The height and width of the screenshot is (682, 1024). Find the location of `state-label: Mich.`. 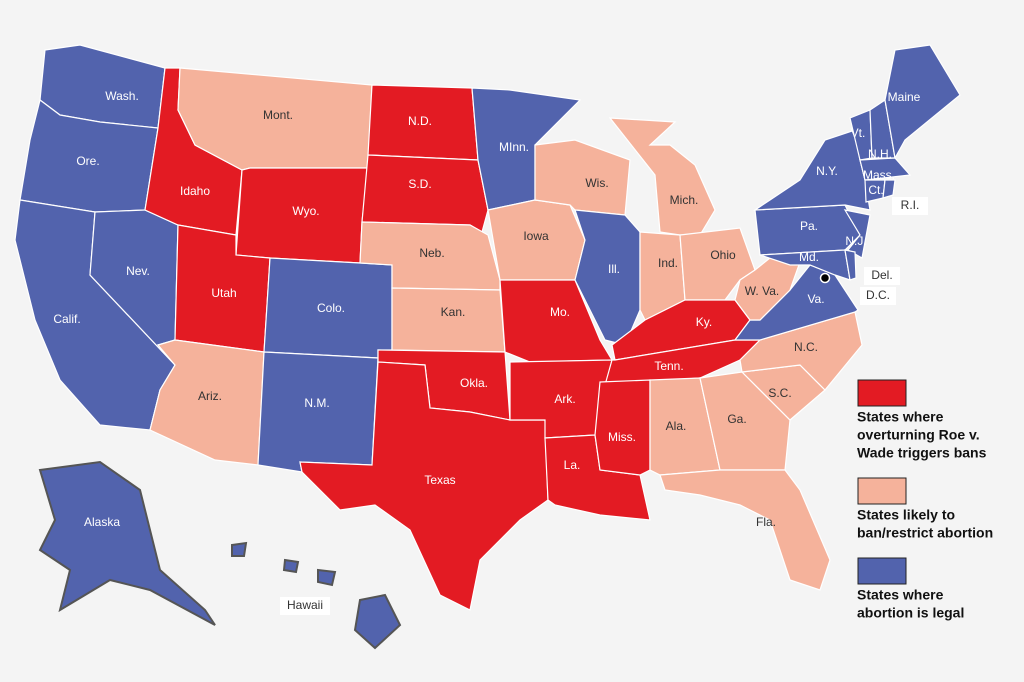

state-label: Mich. is located at coordinates (684, 200).